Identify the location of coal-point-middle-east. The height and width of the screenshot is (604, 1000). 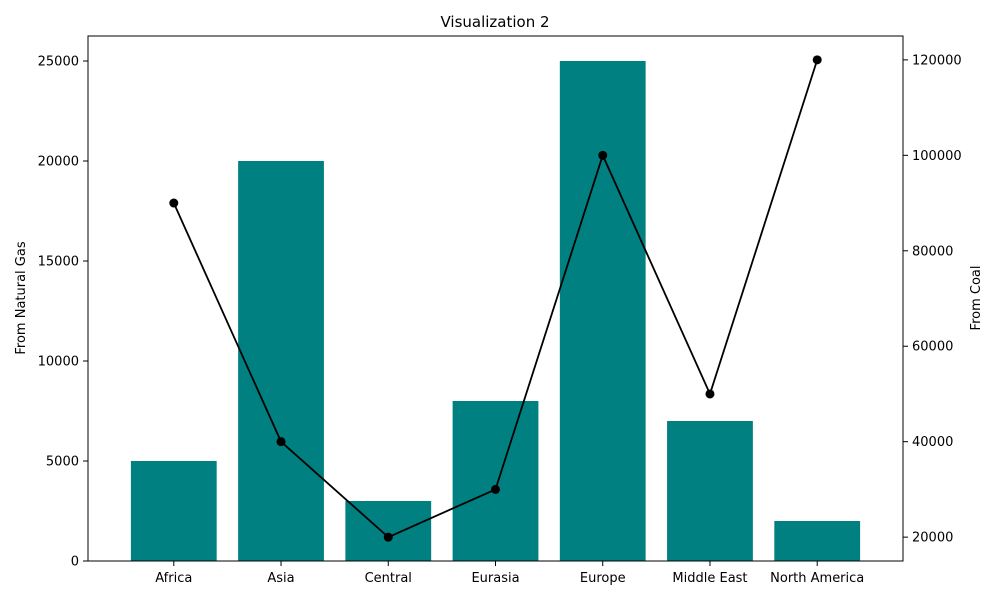
(710, 394).